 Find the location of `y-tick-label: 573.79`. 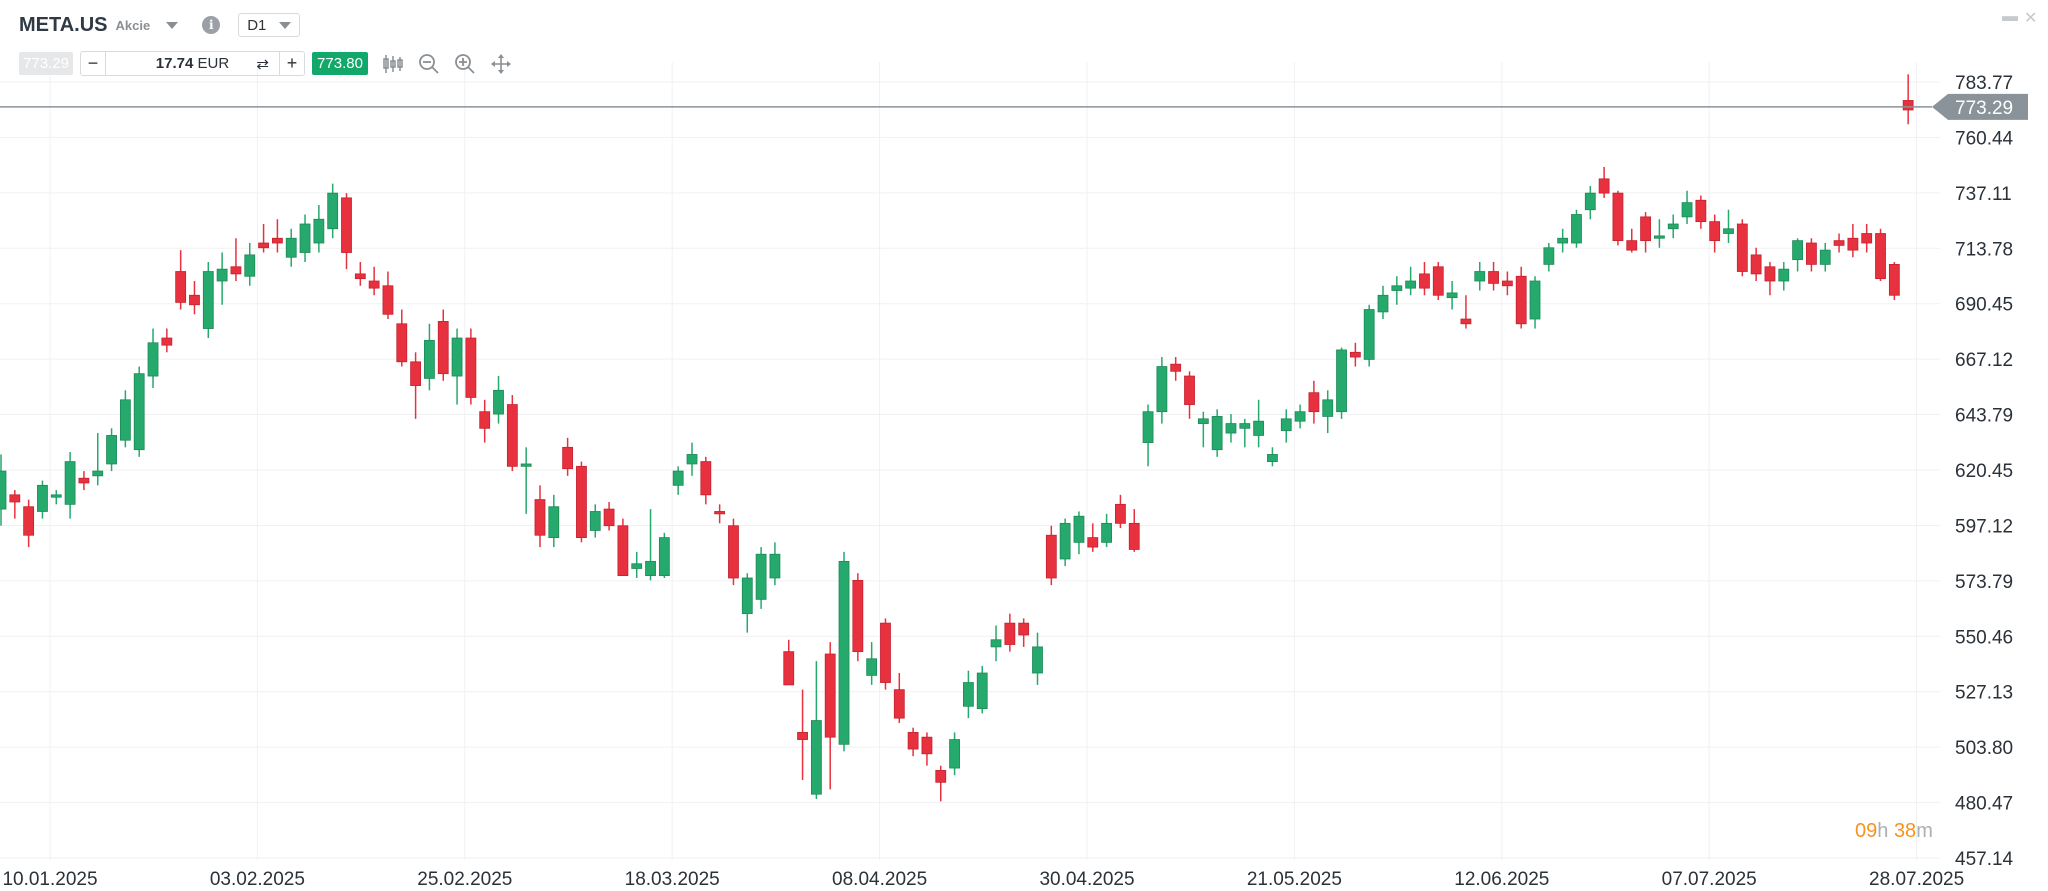

y-tick-label: 573.79 is located at coordinates (1984, 582).